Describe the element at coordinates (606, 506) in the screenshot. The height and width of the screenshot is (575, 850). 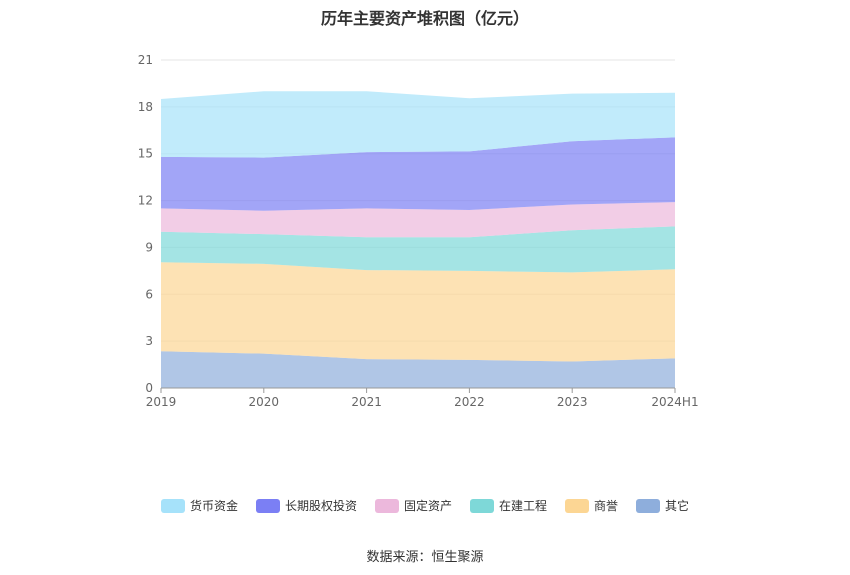
I see `legend-label: 商誉` at that location.